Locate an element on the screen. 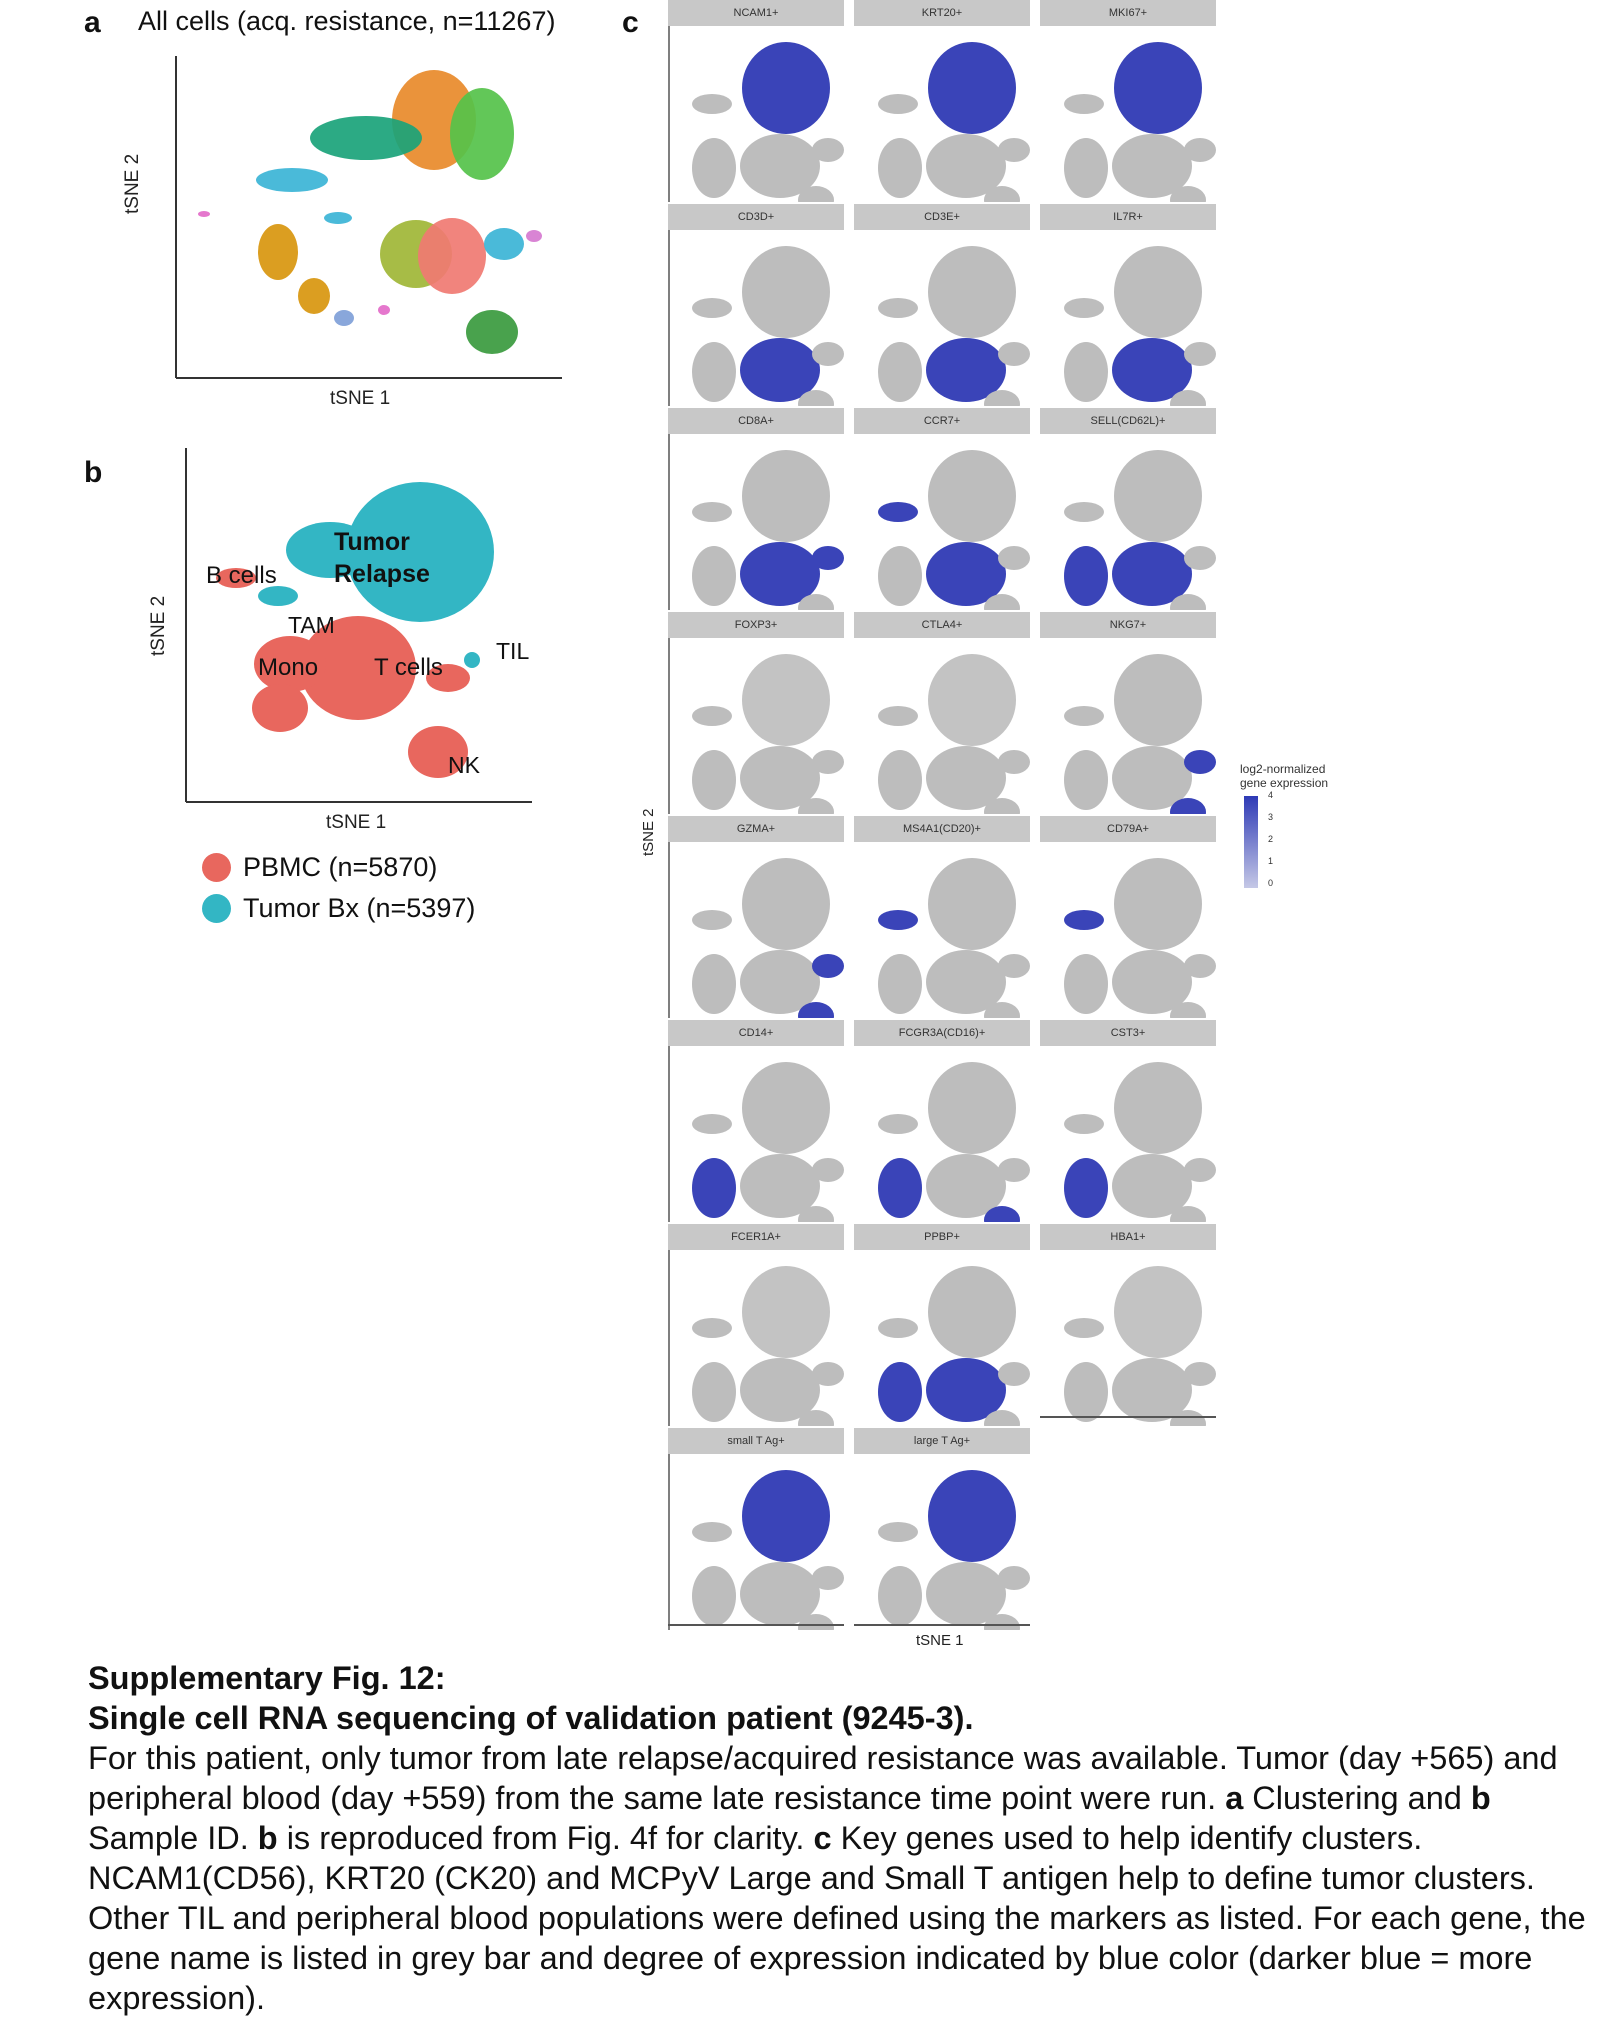 The width and height of the screenshot is (1612, 2018). caption-bold-b2: b is located at coordinates (267, 1838).